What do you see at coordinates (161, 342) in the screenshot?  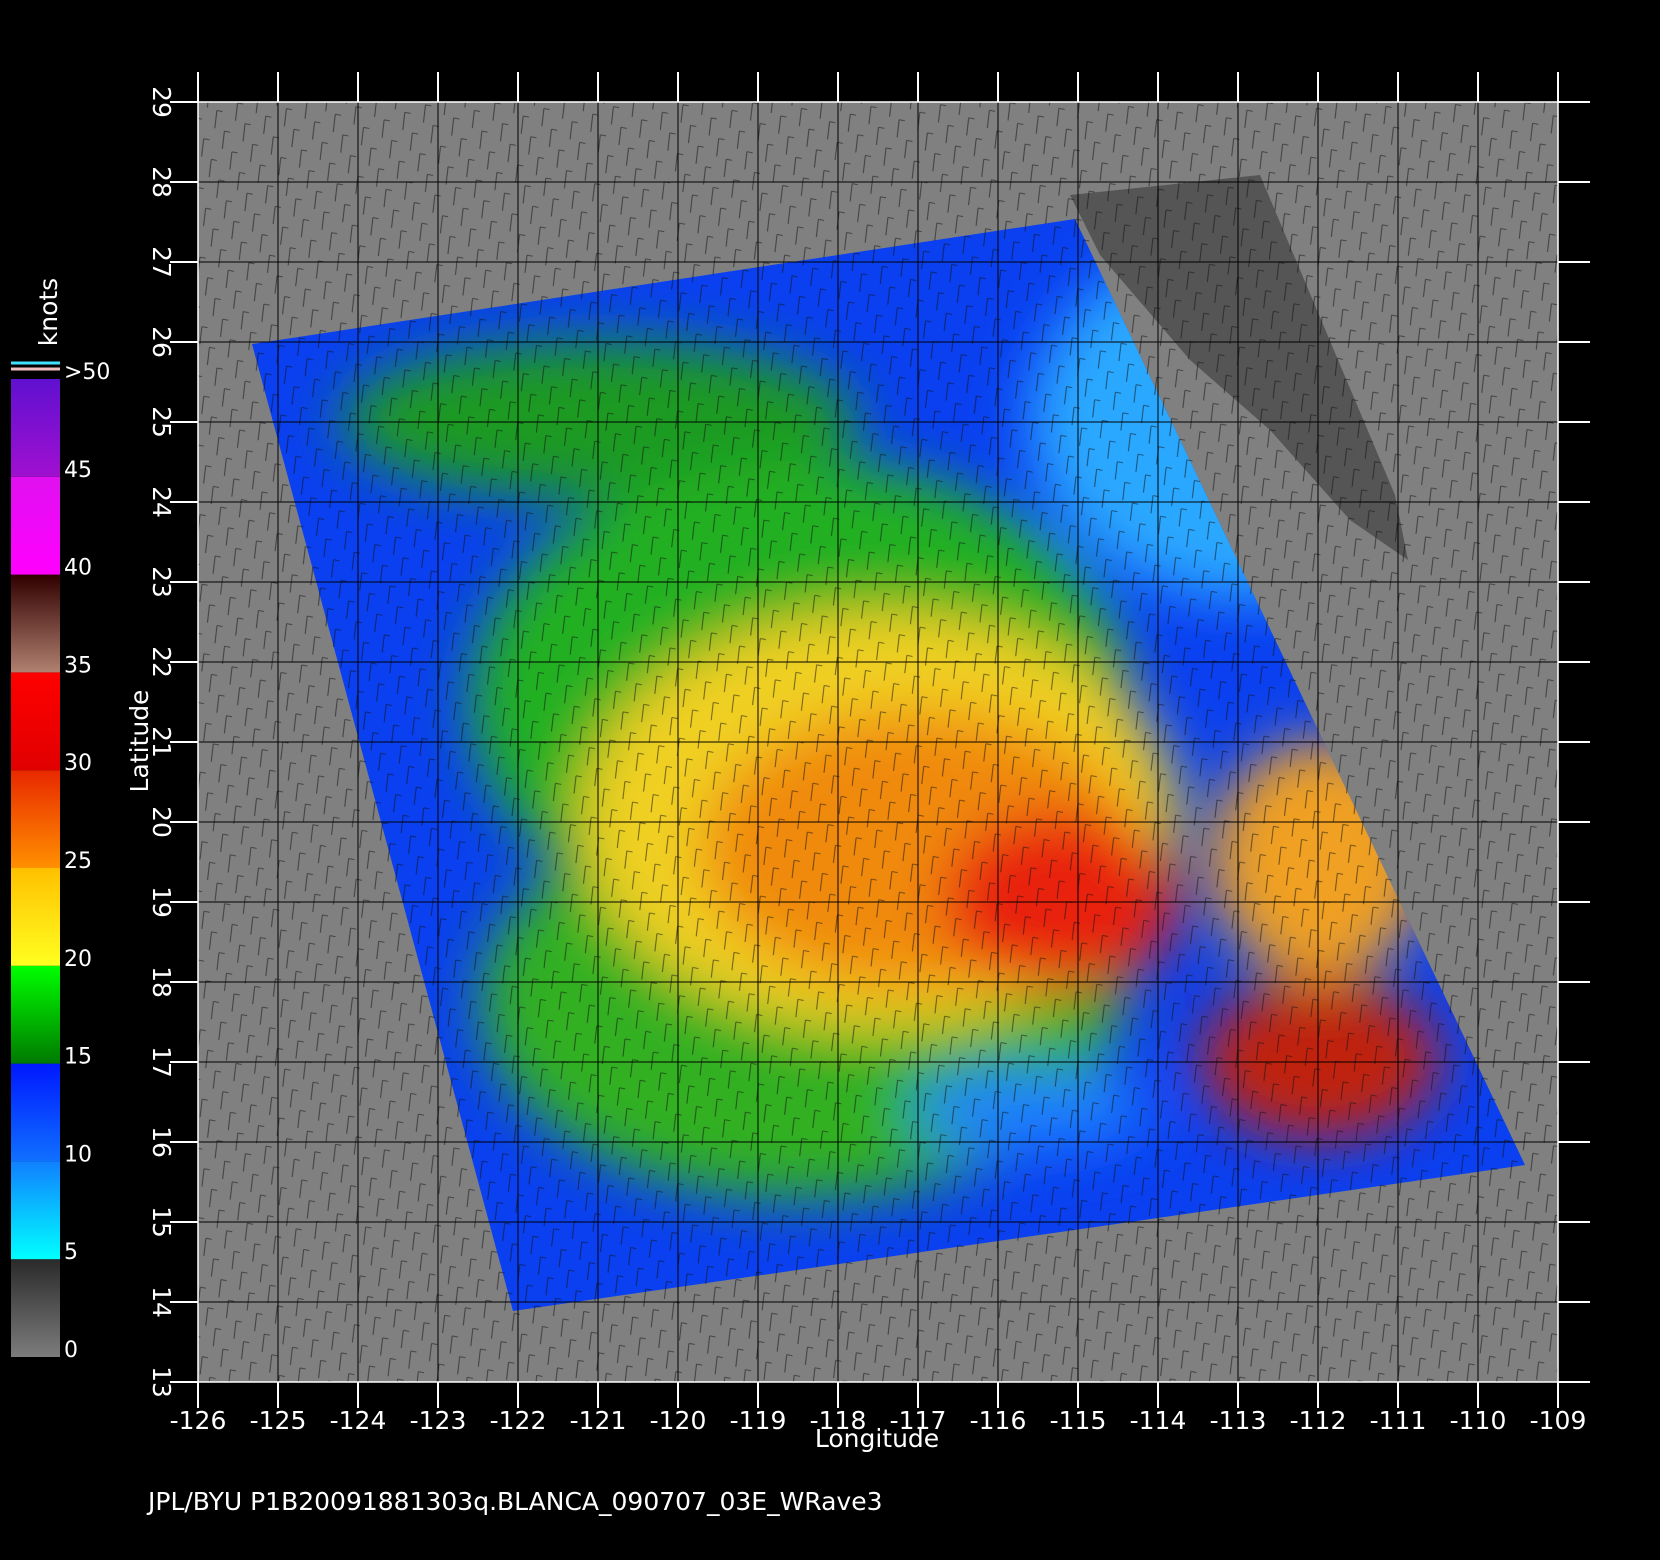 I see `y-tick-label: 26` at bounding box center [161, 342].